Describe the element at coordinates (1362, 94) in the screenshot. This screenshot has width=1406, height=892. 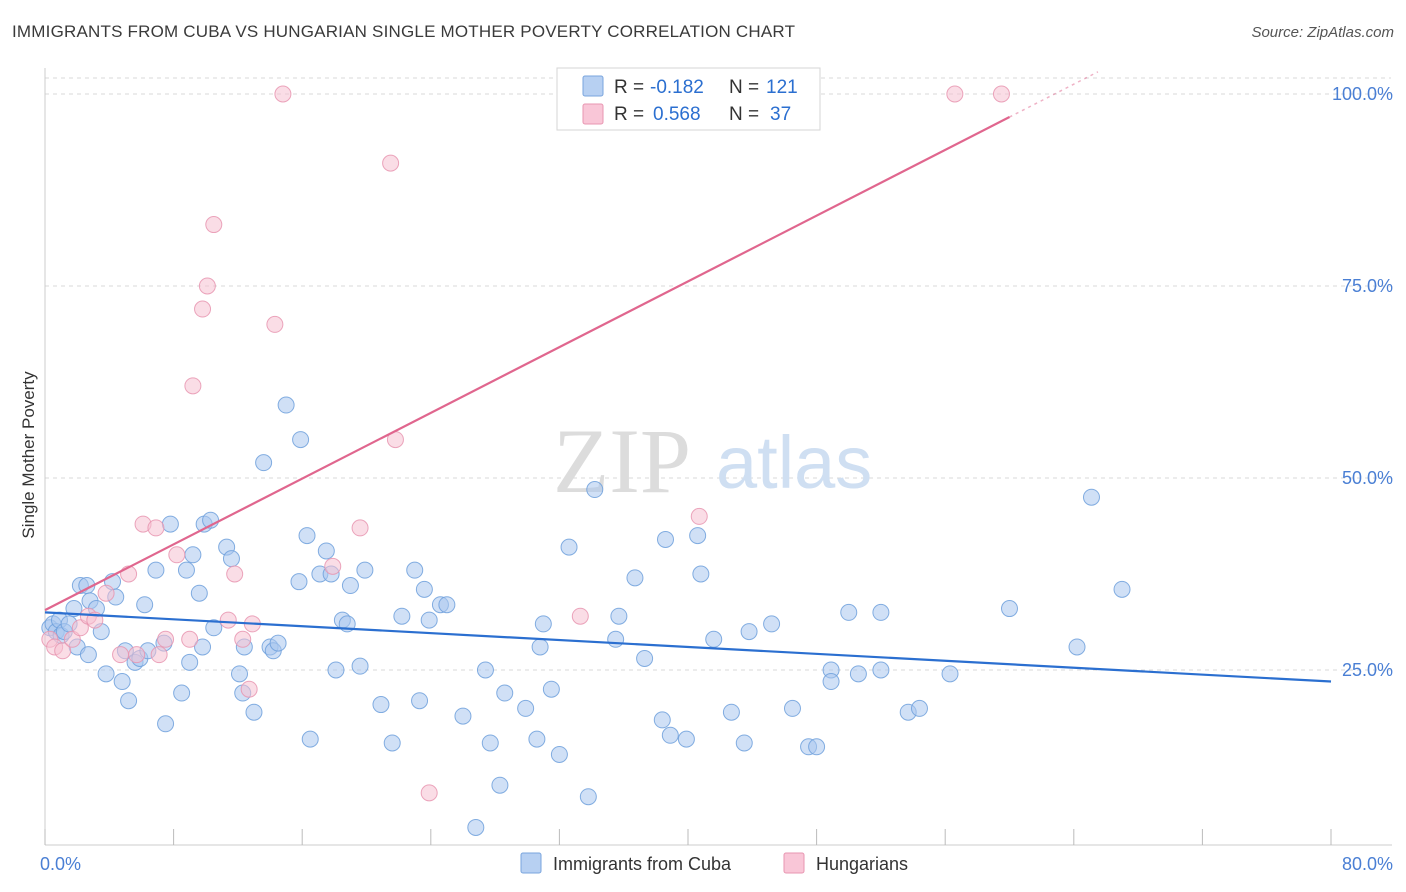
I see `y-tick-label-100: 100.0%` at that location.